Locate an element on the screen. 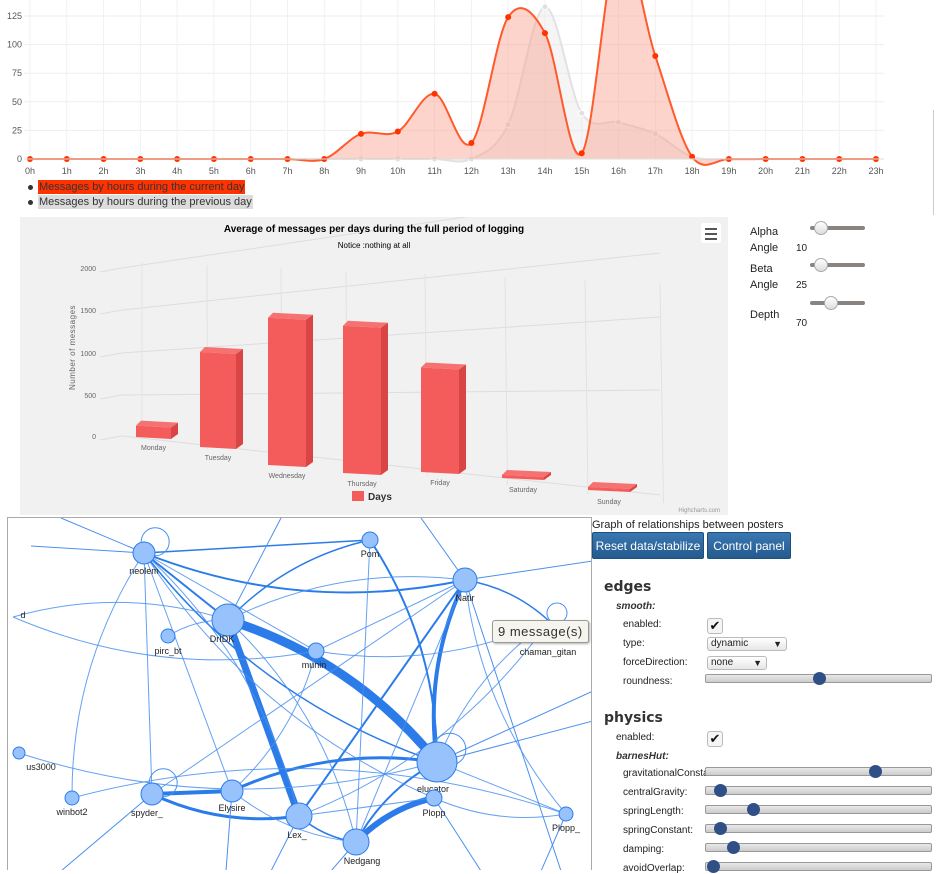 Image resolution: width=936 pixels, height=874 pixels. node-label: Natir is located at coordinates (464, 598).